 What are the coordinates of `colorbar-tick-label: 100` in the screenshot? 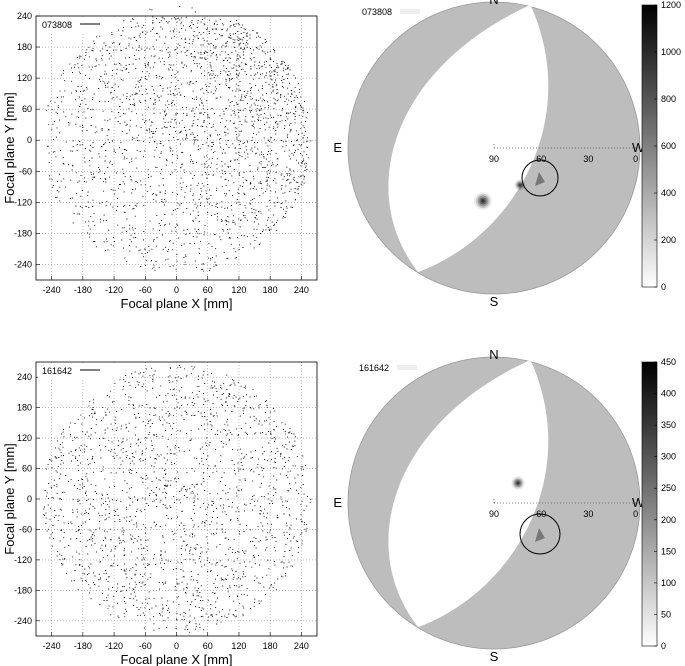 It's located at (668, 583).